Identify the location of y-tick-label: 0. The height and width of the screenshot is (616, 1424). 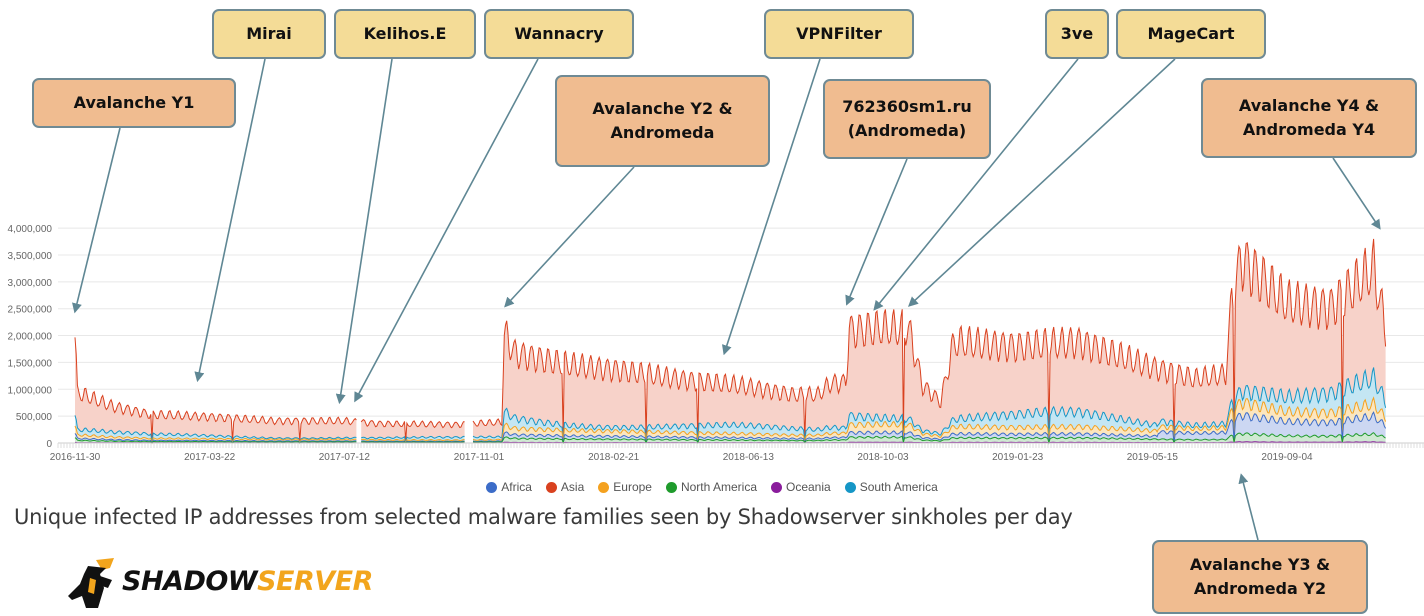
(49, 444).